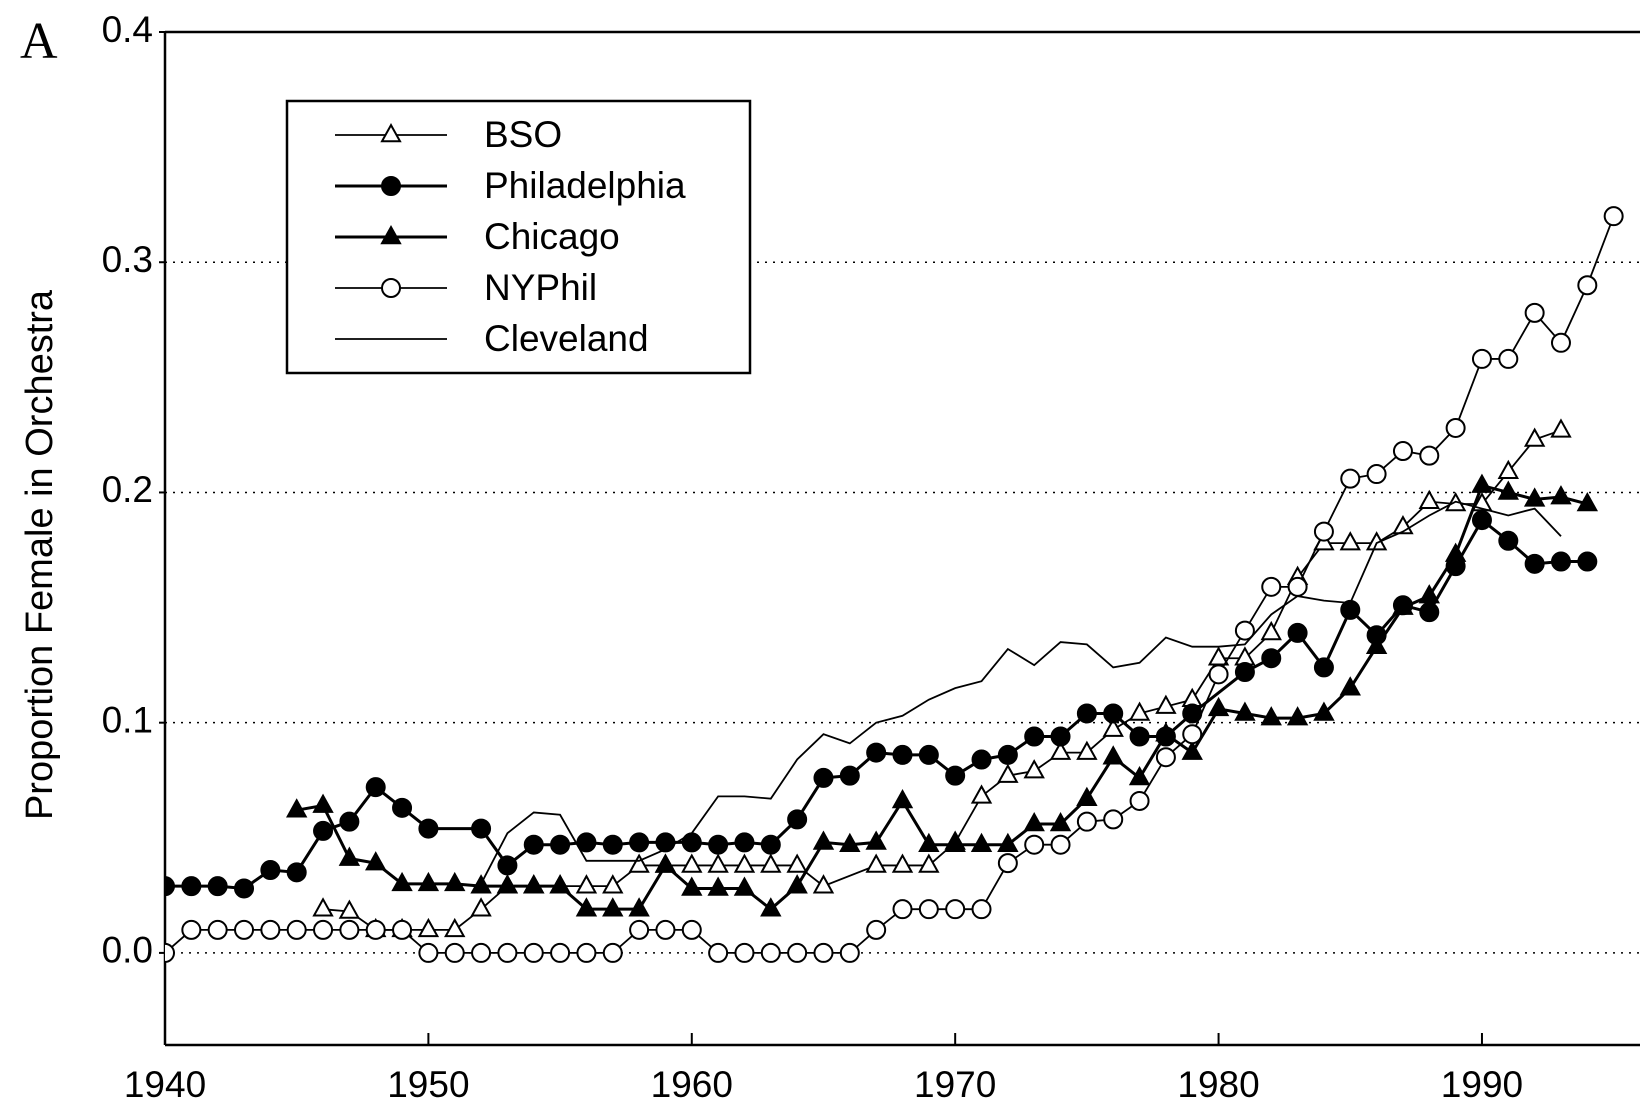 The width and height of the screenshot is (1640, 1120). What do you see at coordinates (552, 236) in the screenshot?
I see `legend-label: Chicago` at bounding box center [552, 236].